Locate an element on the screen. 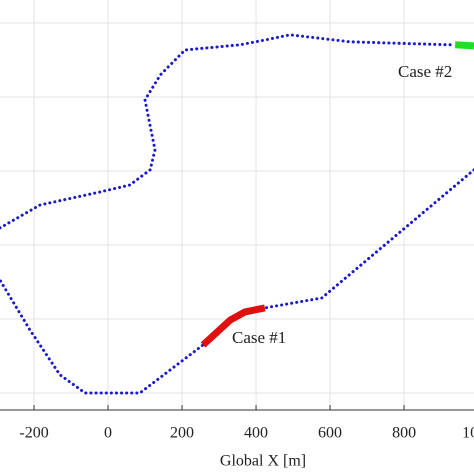 This screenshot has width=474, height=474. x-tick-label: 600 is located at coordinates (330, 433).